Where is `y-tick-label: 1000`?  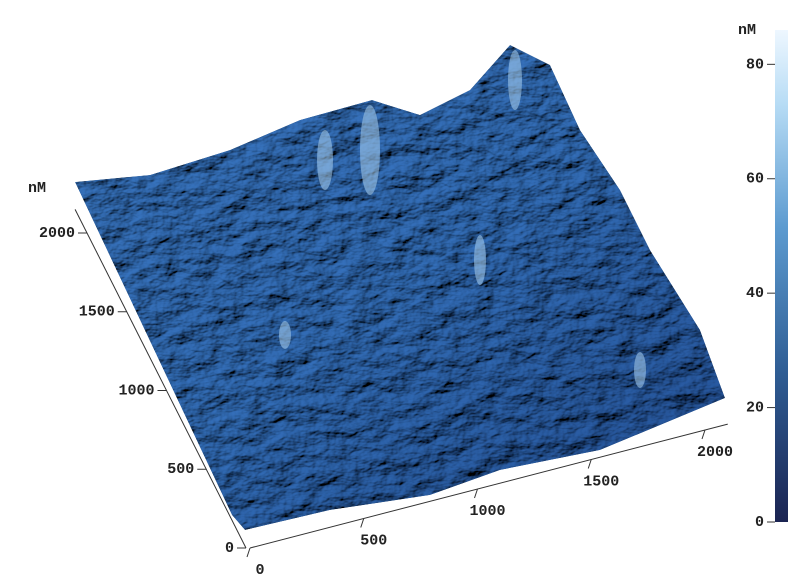 y-tick-label: 1000 is located at coordinates (136, 390).